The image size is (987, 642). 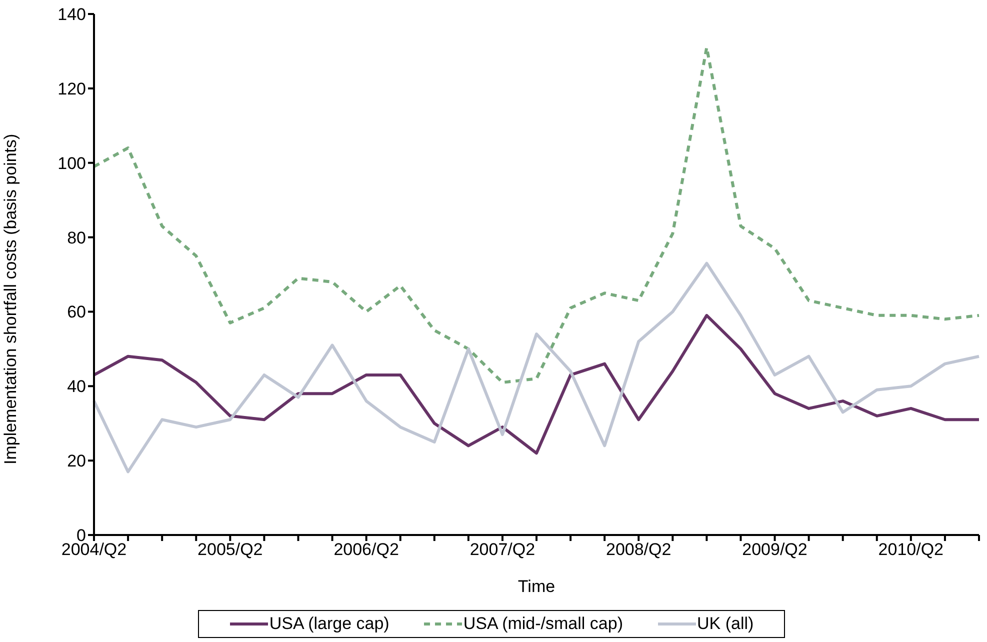 I want to click on legend-label: USA (mid-/small cap), so click(x=543, y=624).